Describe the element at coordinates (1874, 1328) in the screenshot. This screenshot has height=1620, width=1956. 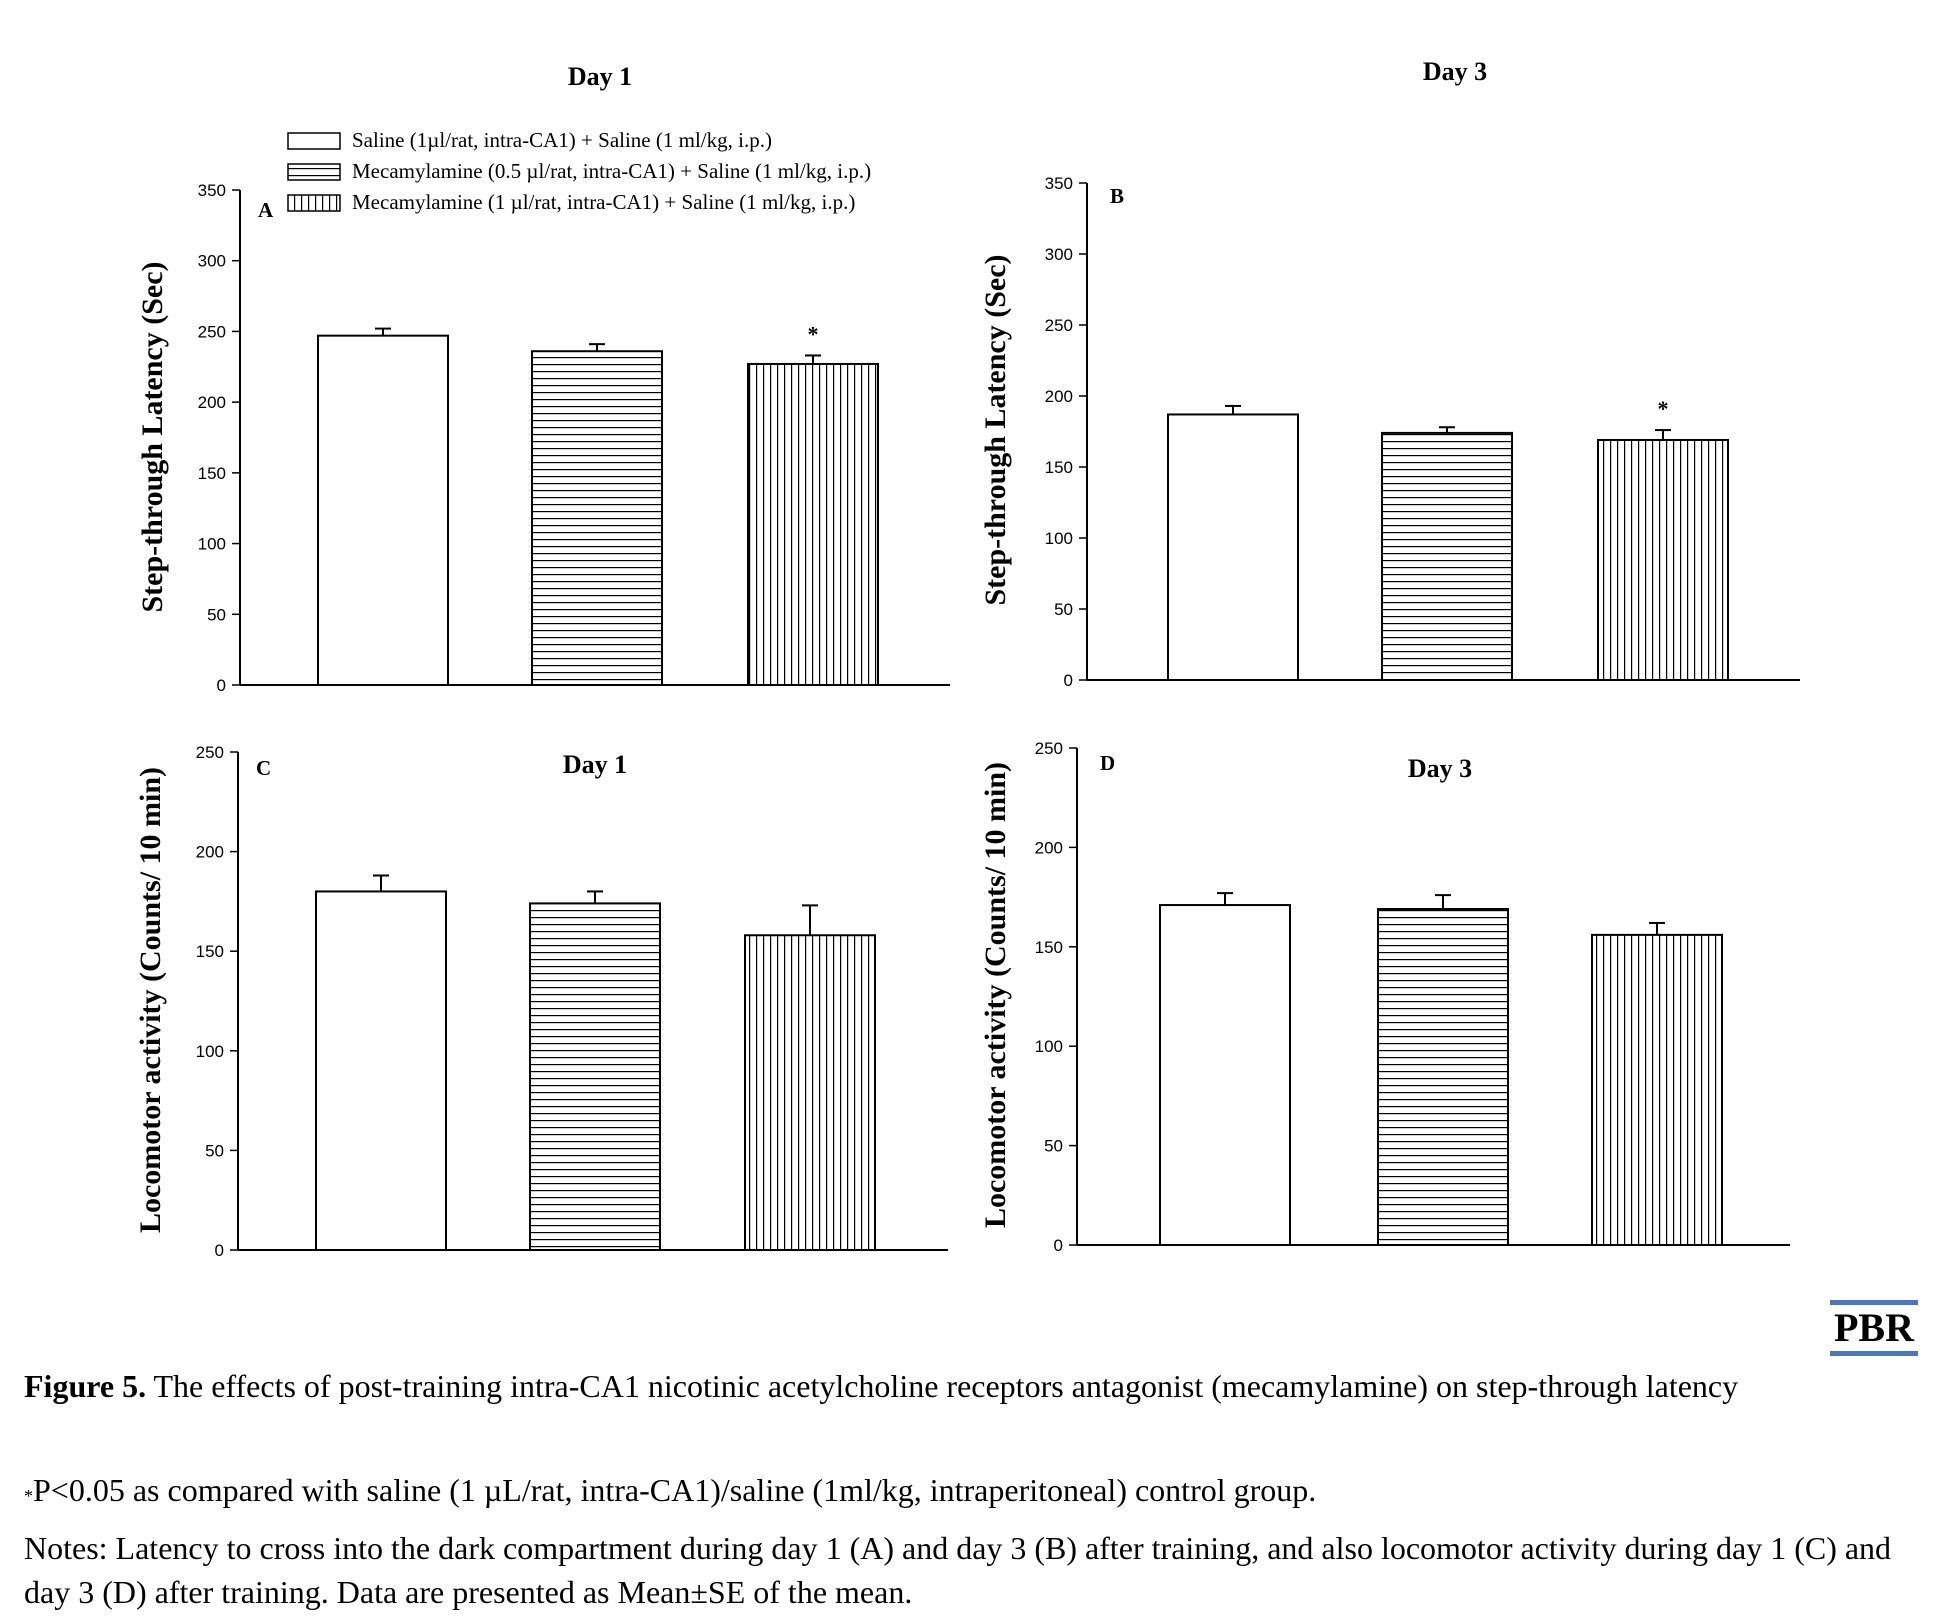
I see `journal-logo: PBR` at that location.